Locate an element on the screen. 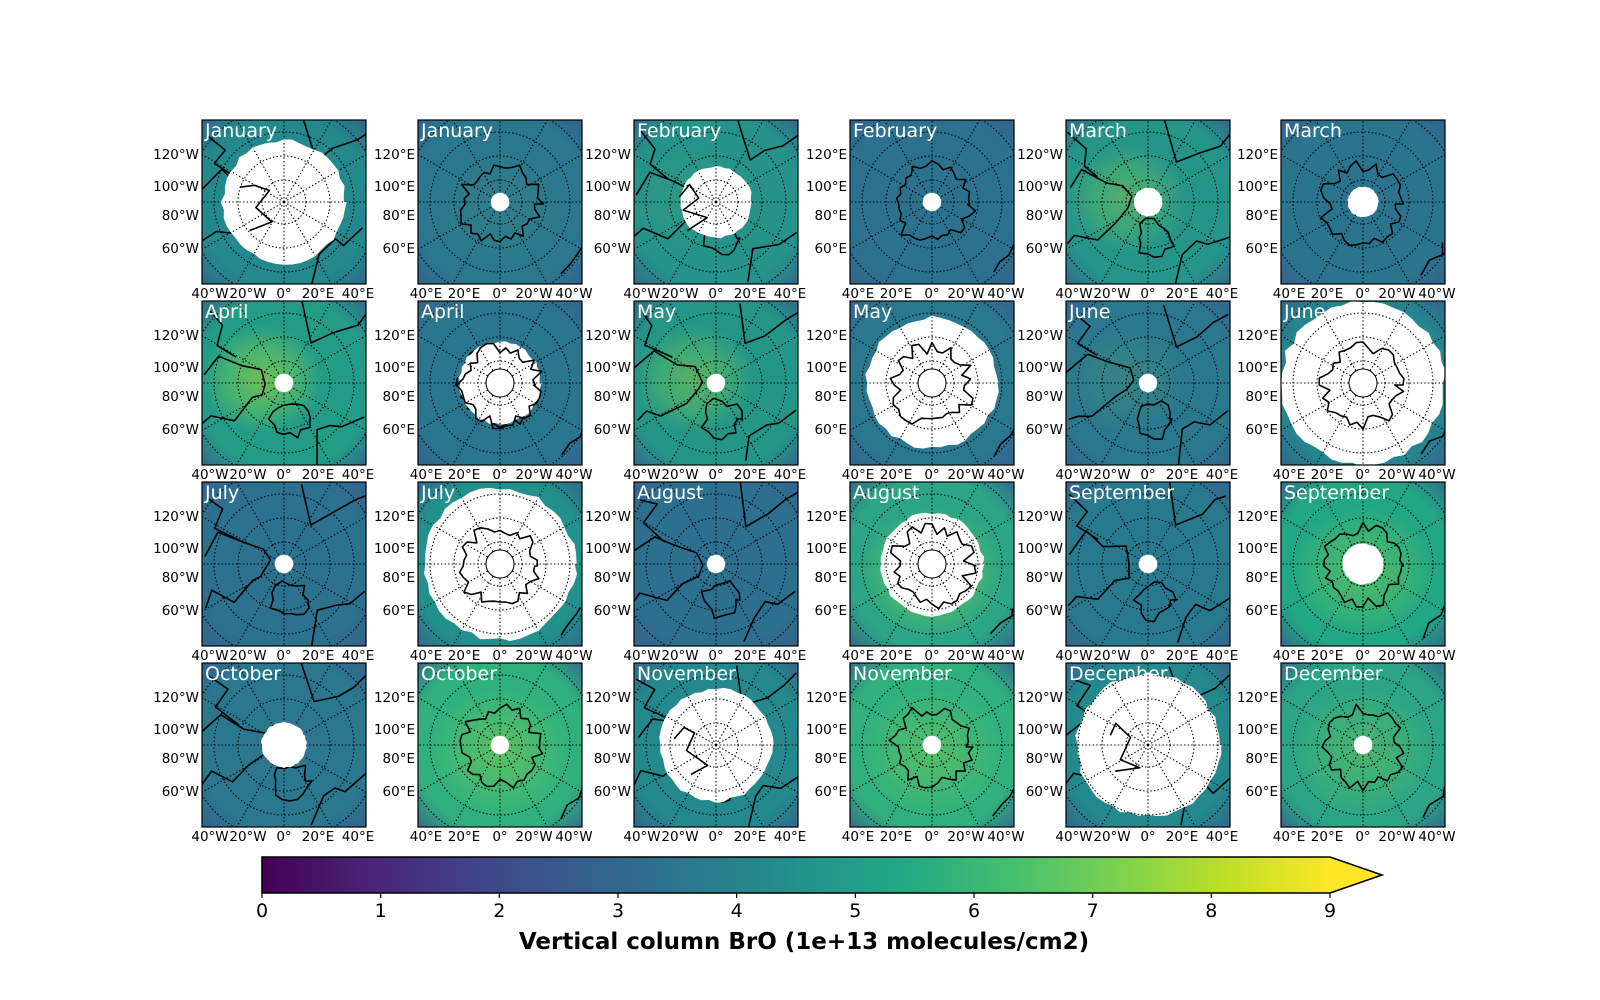 The height and width of the screenshot is (1000, 1600). month-label: July is located at coordinates (437, 493).